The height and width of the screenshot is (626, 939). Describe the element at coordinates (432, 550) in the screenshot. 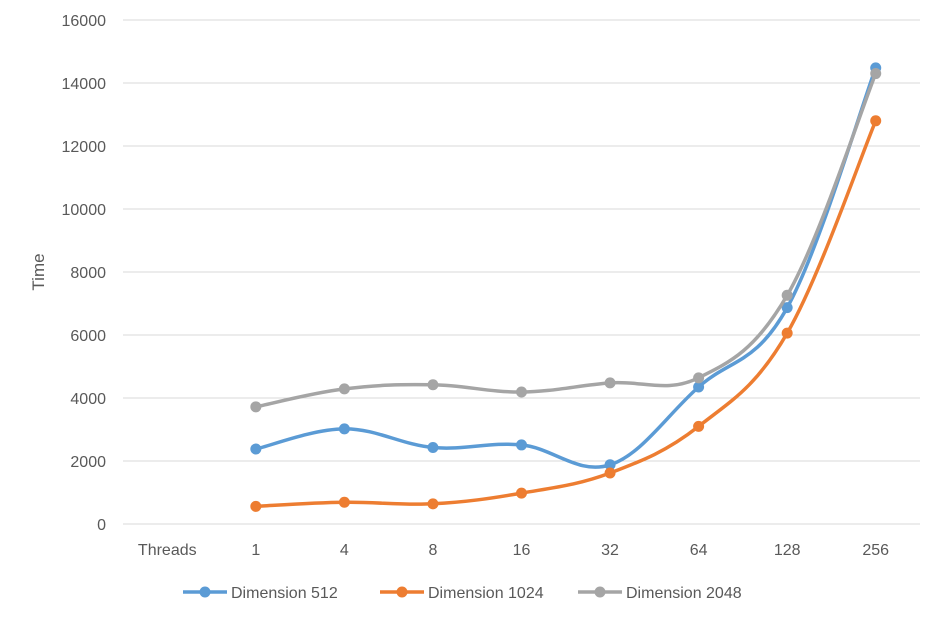

I see `x-tick-label: 8` at that location.